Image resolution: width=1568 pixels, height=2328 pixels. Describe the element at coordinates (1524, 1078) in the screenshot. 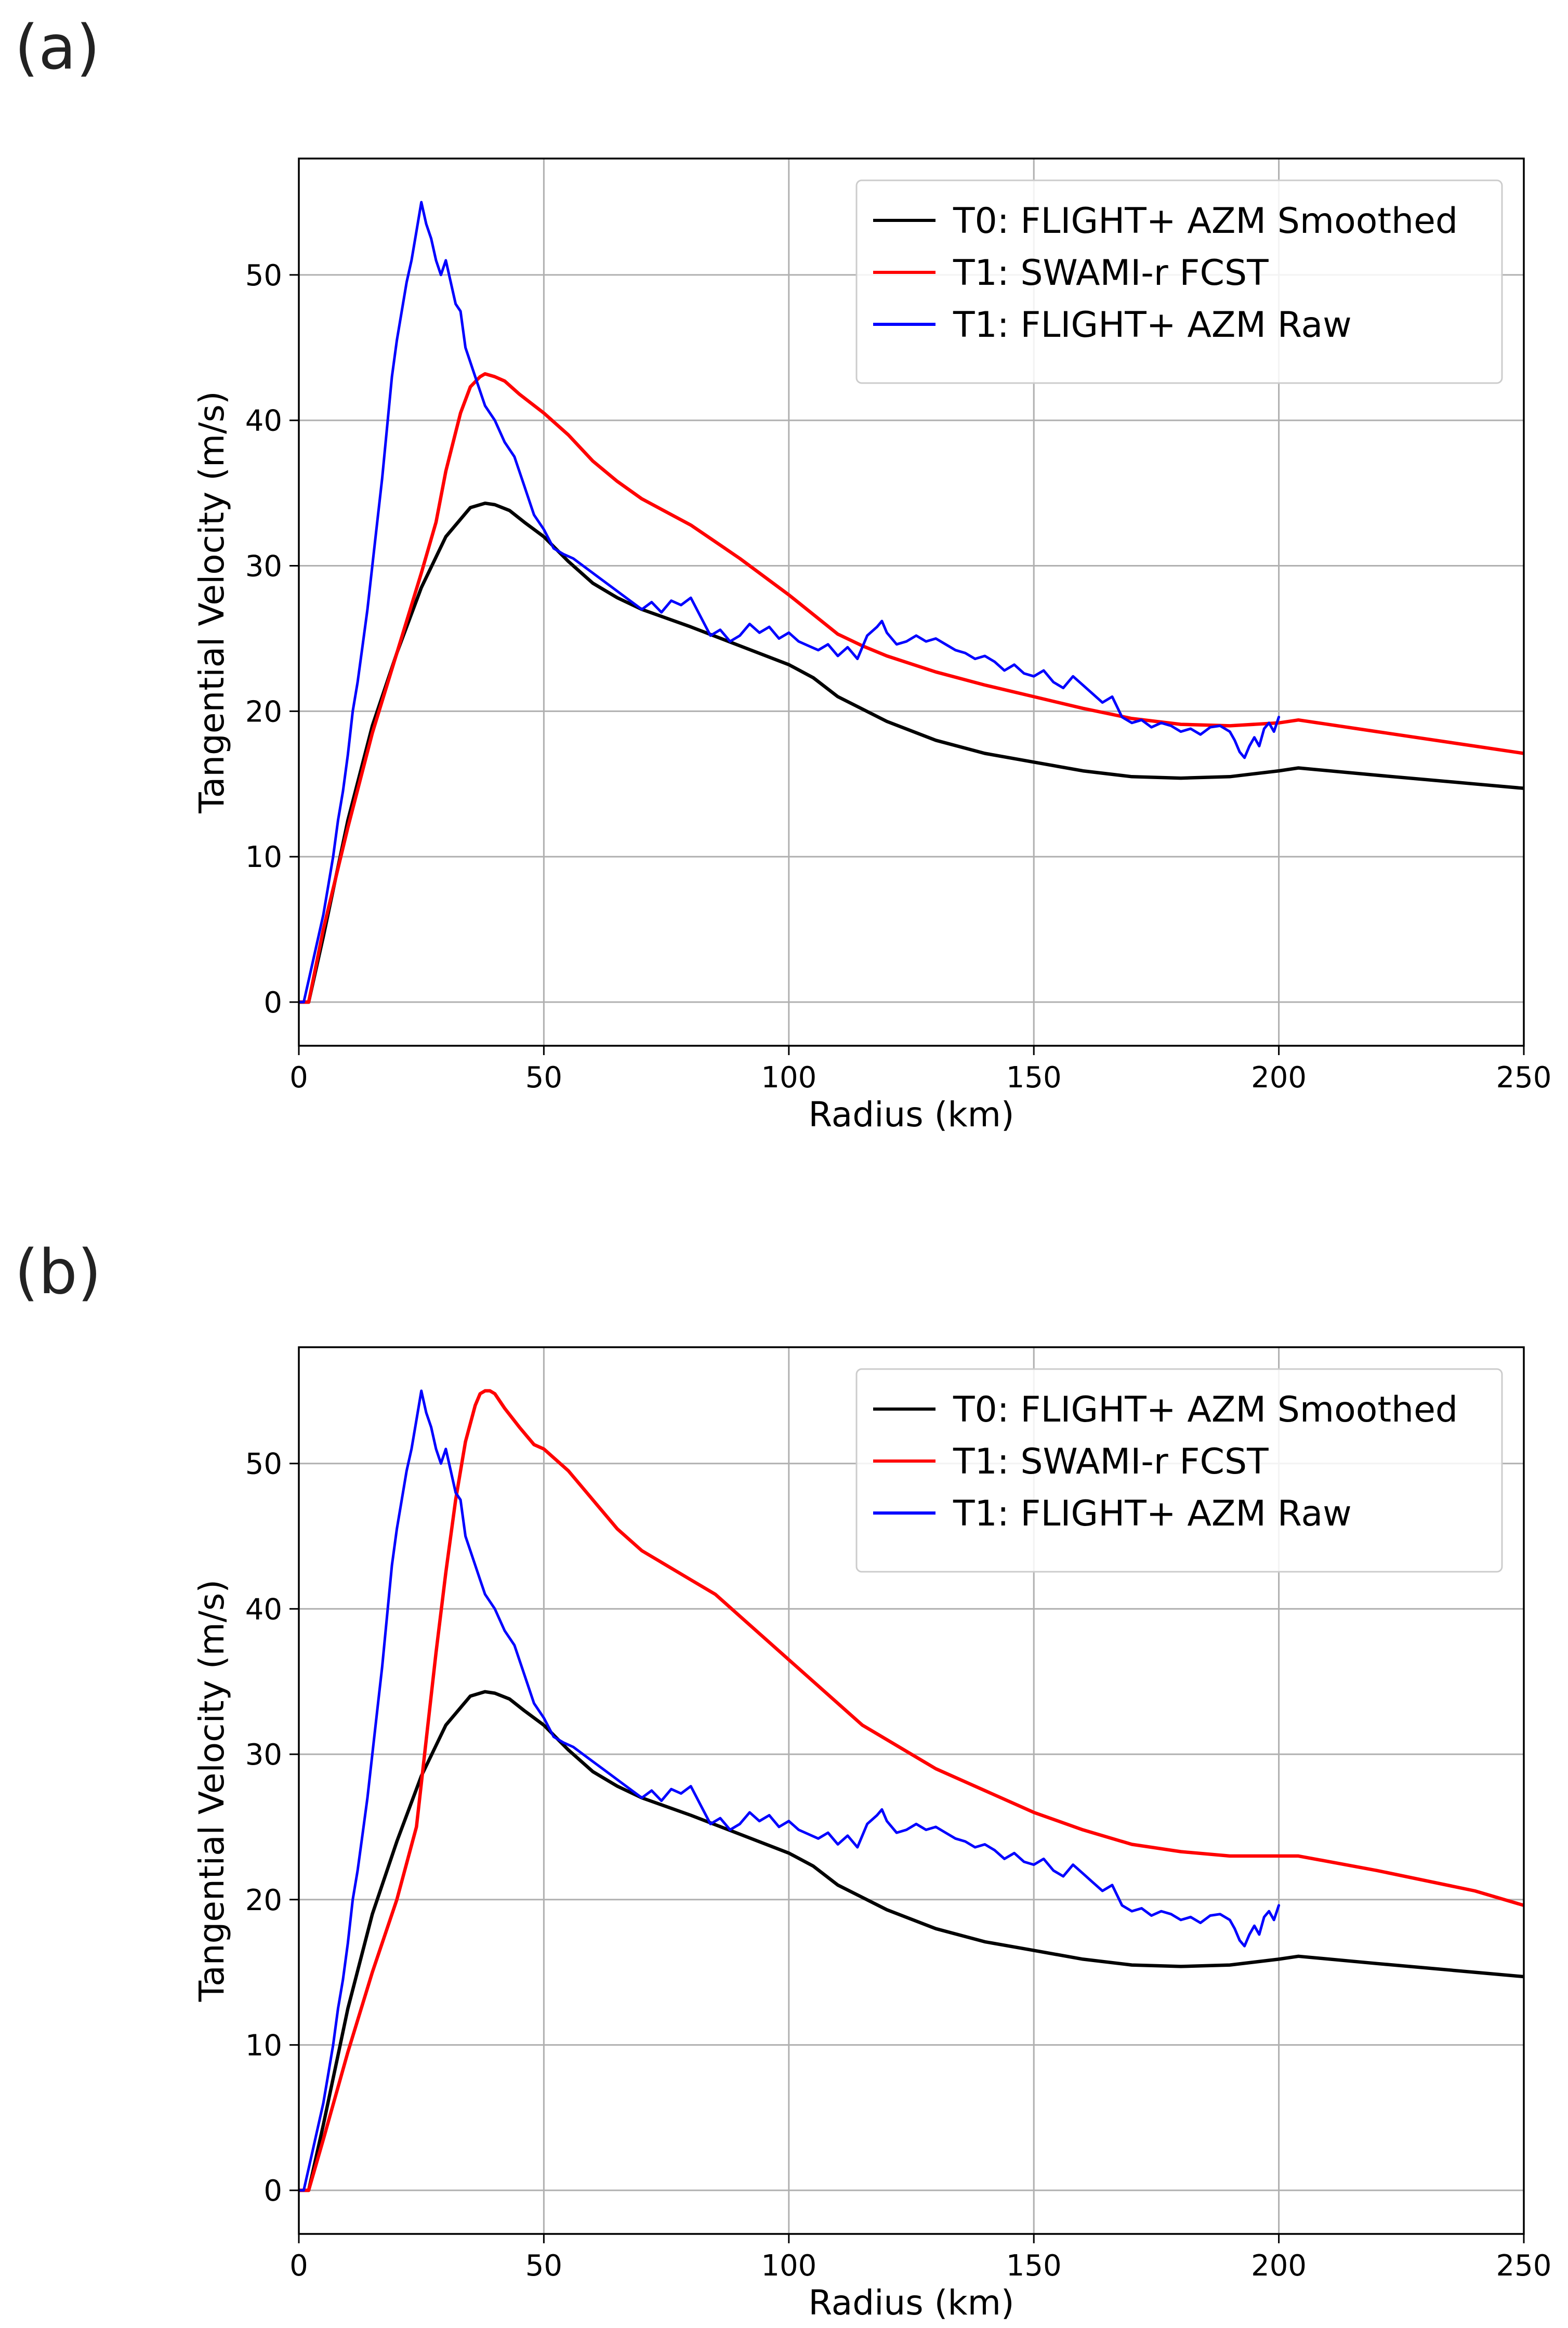

I see `chart-a-x-tick-label: 250` at that location.